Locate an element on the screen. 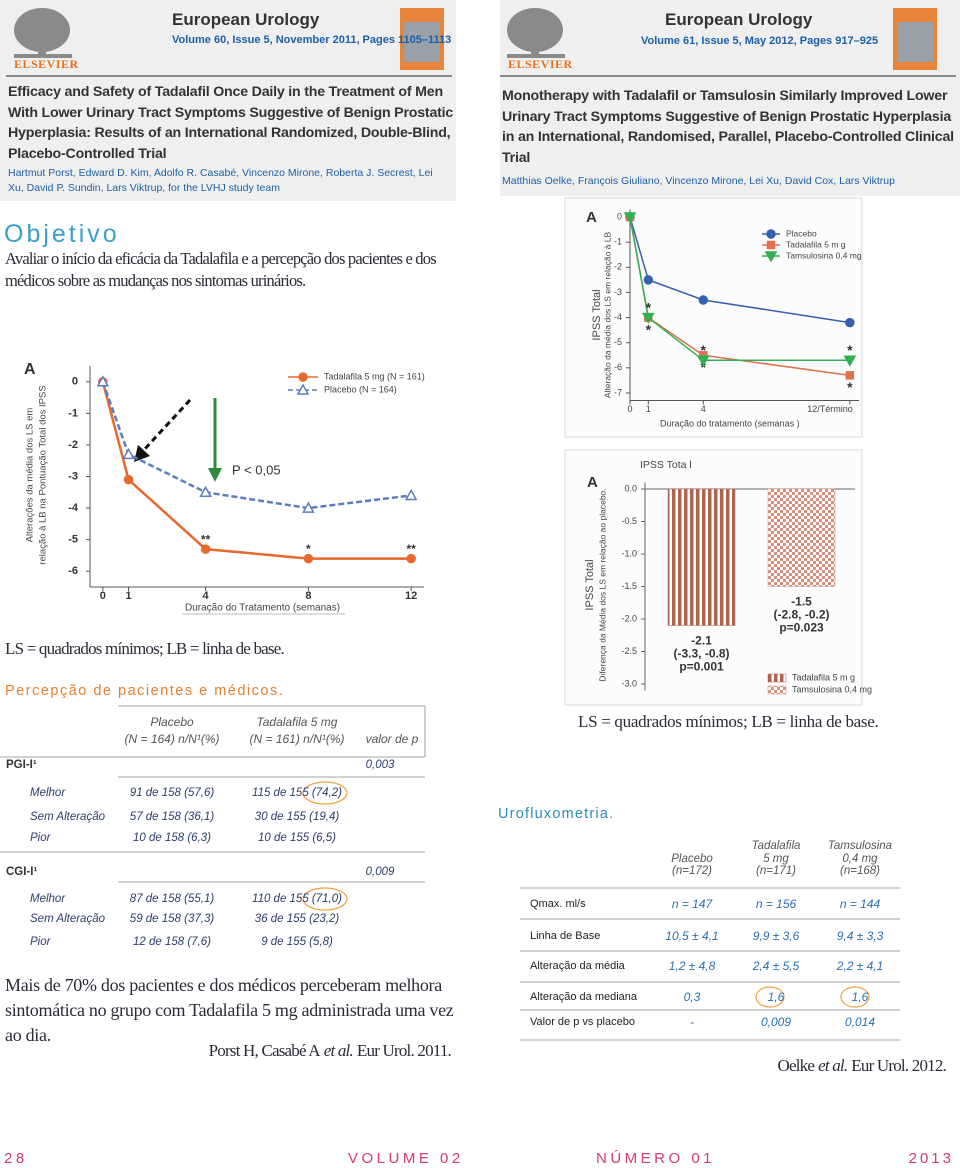 The image size is (960, 1168). highlight-circle is located at coordinates (586, 894).